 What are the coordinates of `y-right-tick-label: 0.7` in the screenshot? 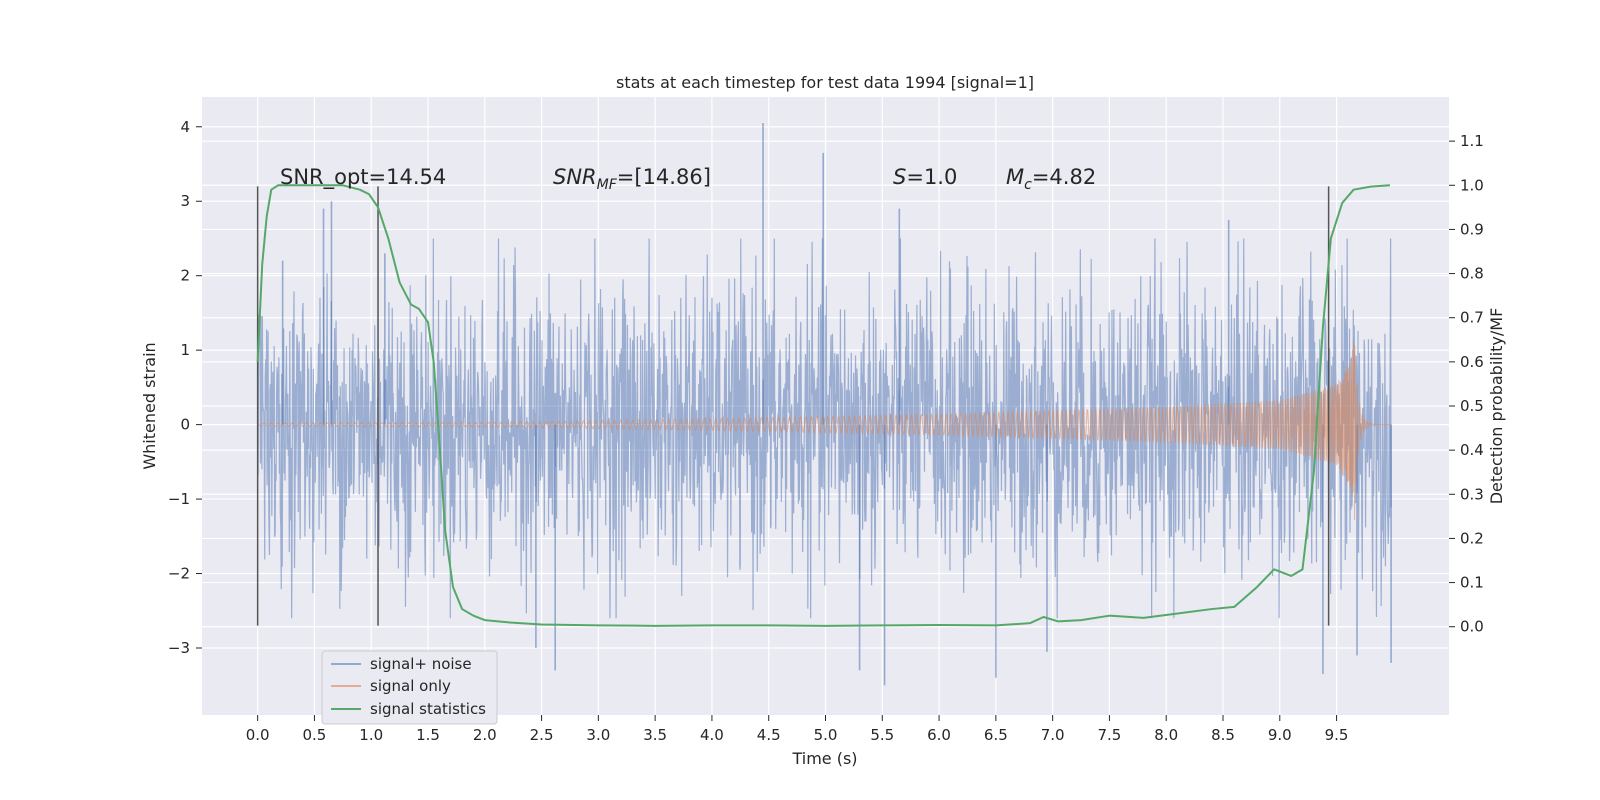 It's located at (1472, 318).